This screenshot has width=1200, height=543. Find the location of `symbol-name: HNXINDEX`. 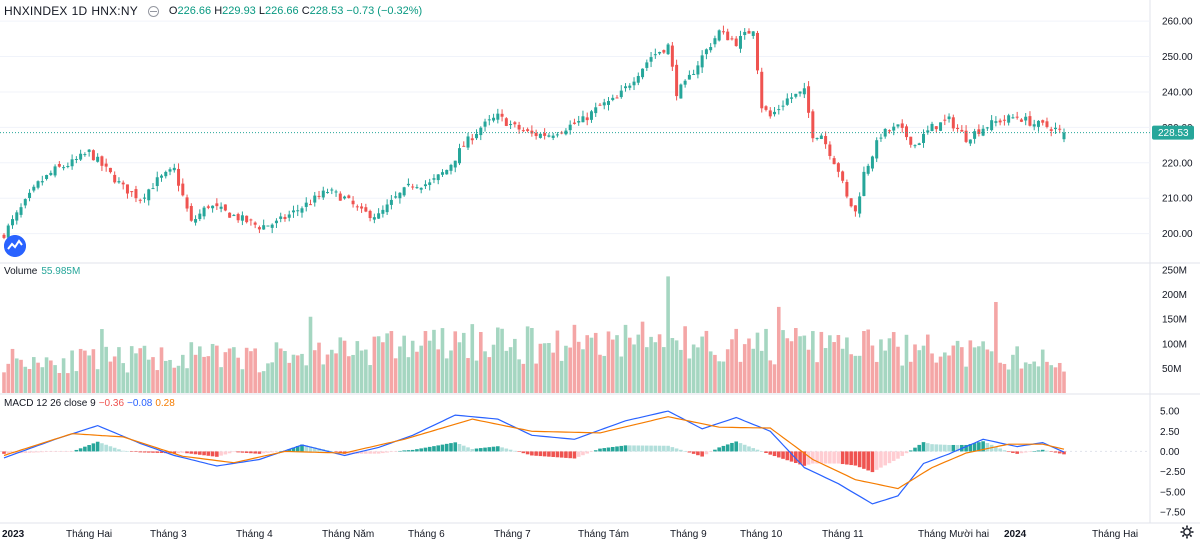

symbol-name: HNXINDEX is located at coordinates (36, 11).